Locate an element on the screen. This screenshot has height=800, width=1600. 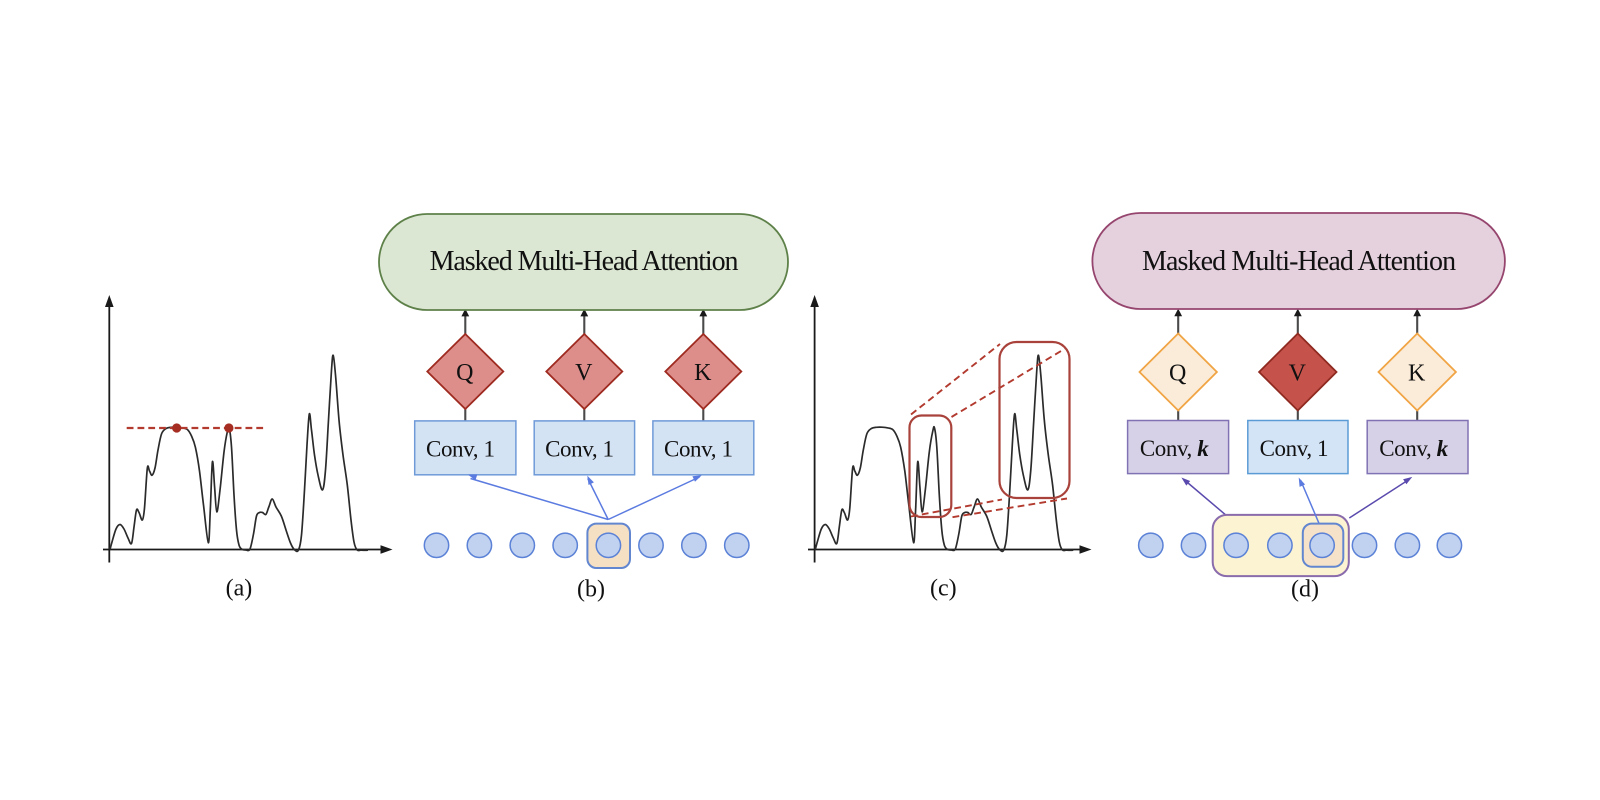
svg-text: (d) is located at coordinates (1305, 590).